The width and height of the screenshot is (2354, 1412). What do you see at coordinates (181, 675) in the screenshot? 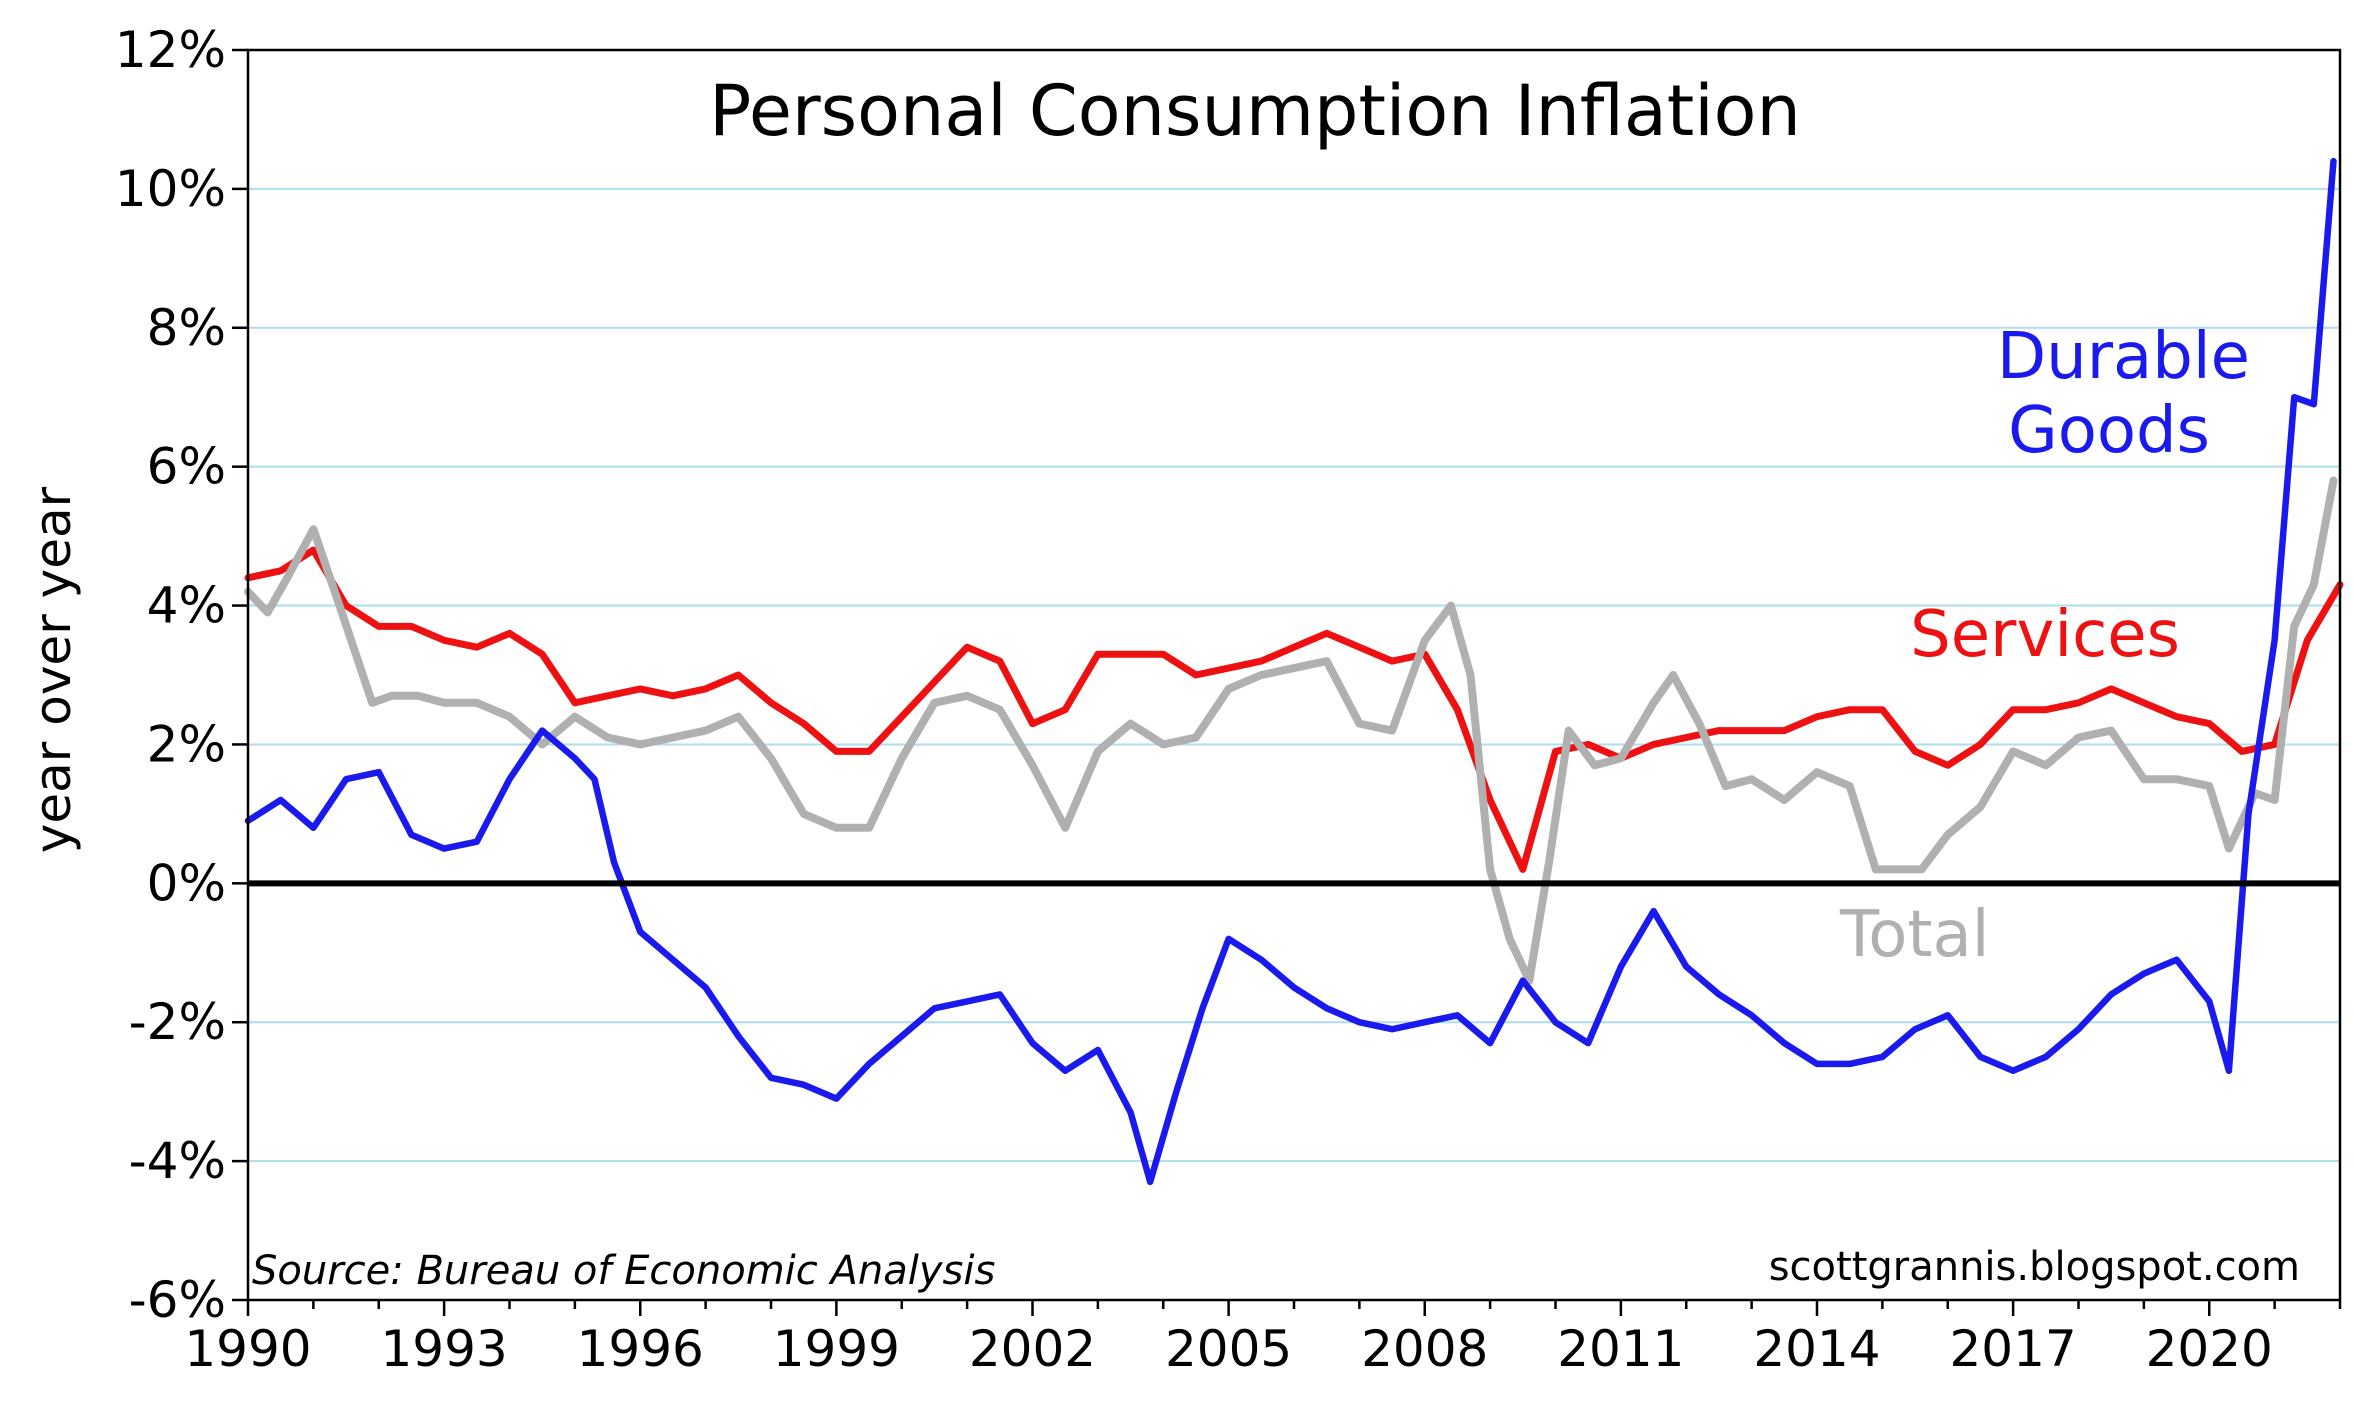
I see `y-axis-ticks: 12% 10% 8% 6% 4% 2% 0% -2% -4% -6%` at bounding box center [181, 675].